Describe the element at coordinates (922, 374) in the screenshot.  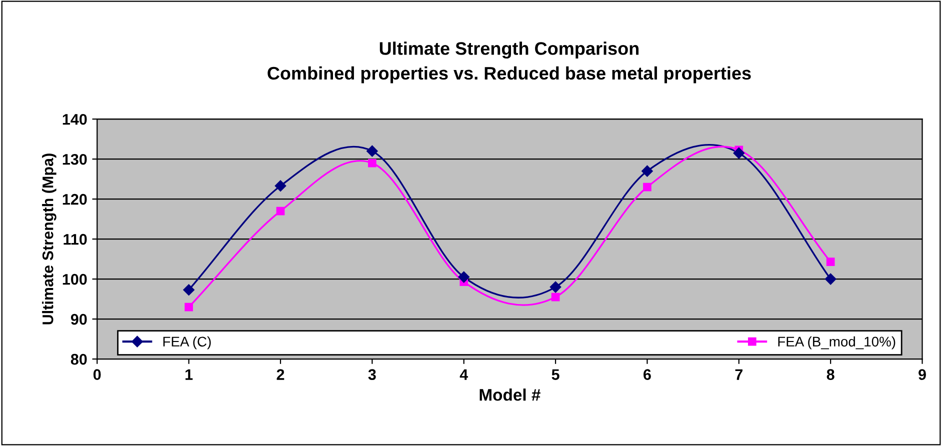
I see `x-tick-label: 9` at that location.